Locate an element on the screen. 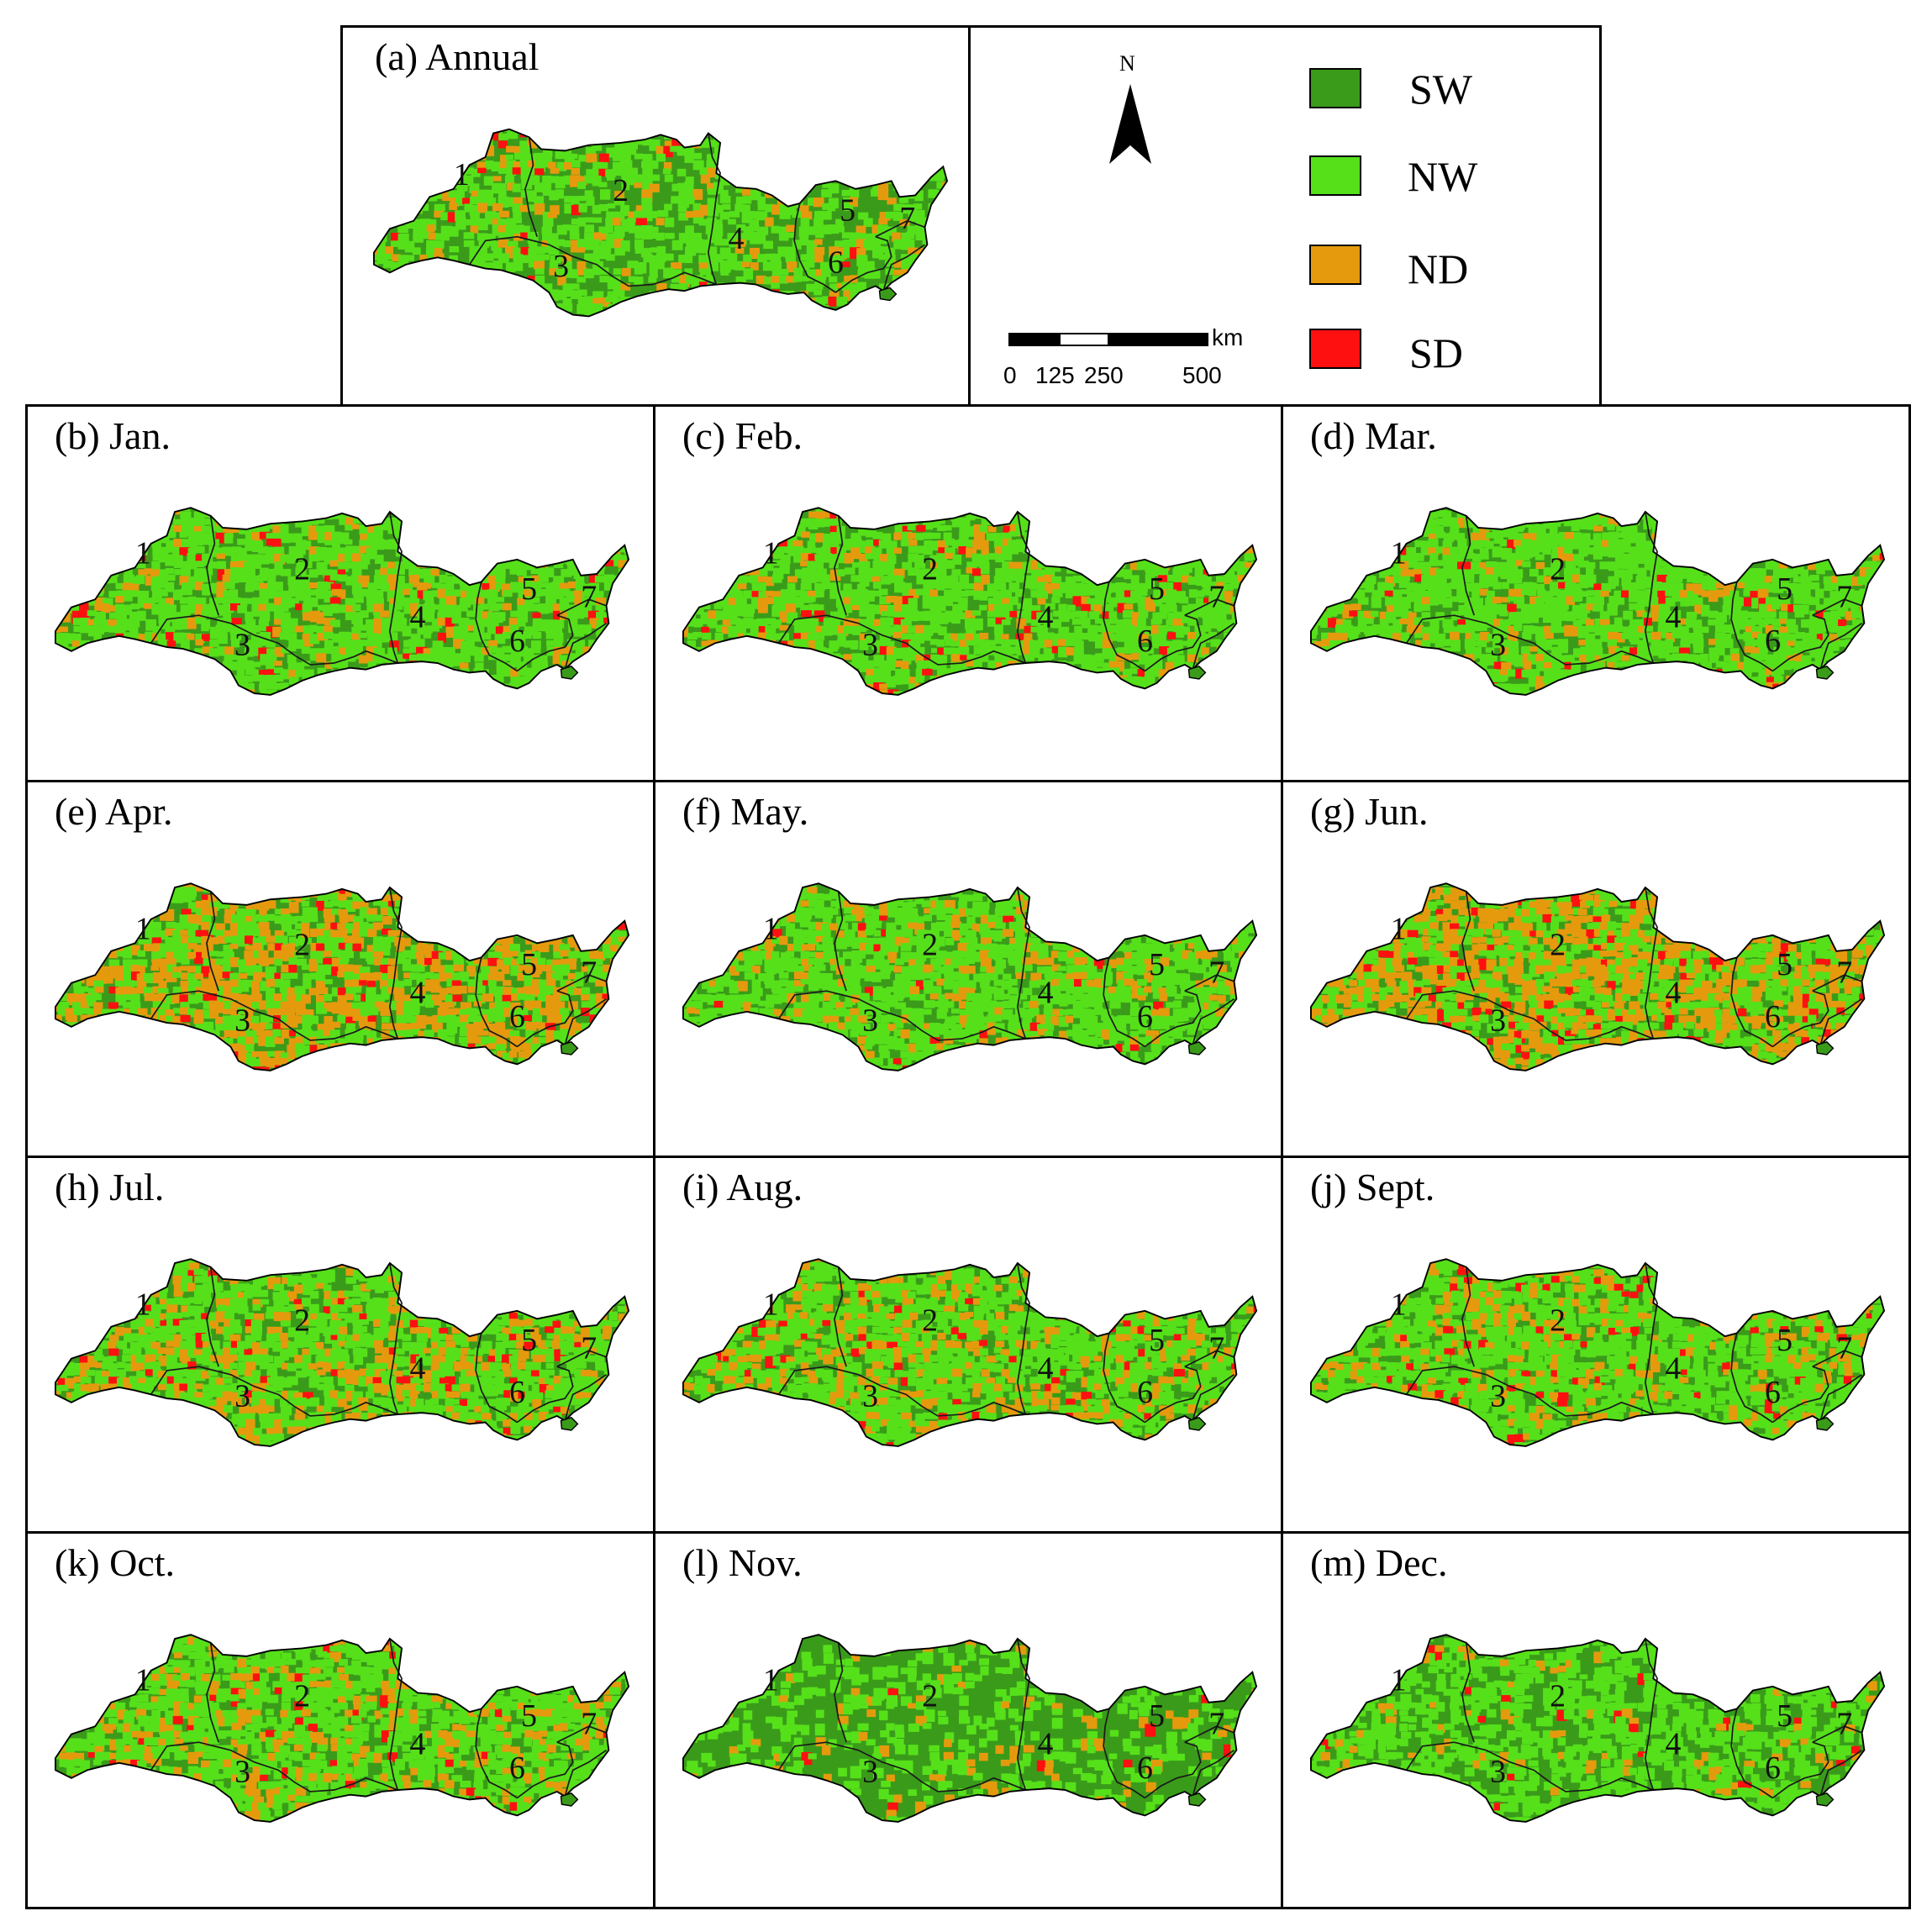 The image size is (1932, 1932). monthly-map-panel: (m) Dec. 1 2 3 4 5 6 7 is located at coordinates (1596, 1720).